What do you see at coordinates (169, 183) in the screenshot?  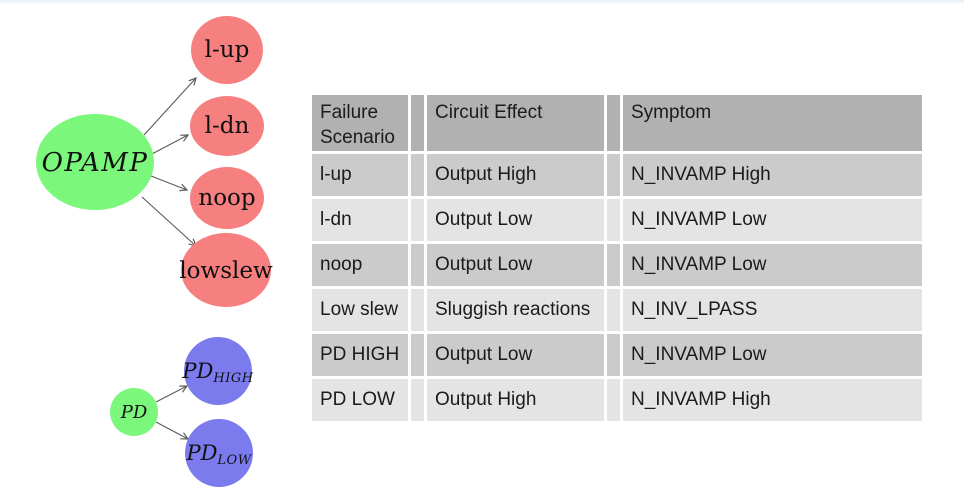 I see `edge-opamp-noop` at bounding box center [169, 183].